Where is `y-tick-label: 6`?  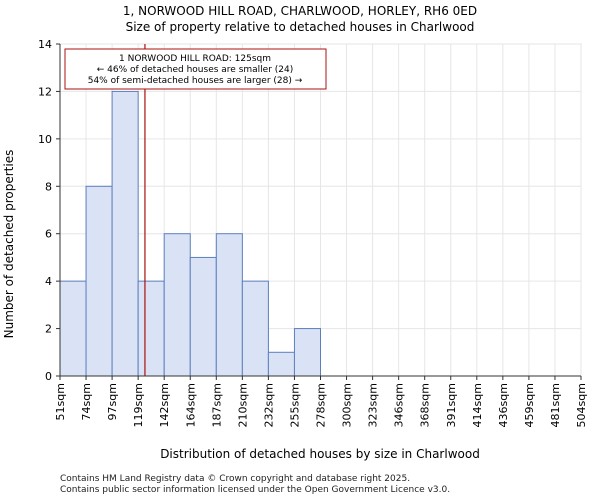
y-tick-label: 6 is located at coordinates (48, 234).